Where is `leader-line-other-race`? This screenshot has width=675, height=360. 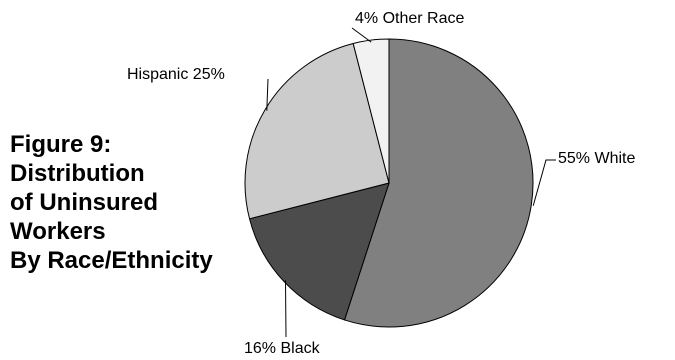 leader-line-other-race is located at coordinates (361, 35).